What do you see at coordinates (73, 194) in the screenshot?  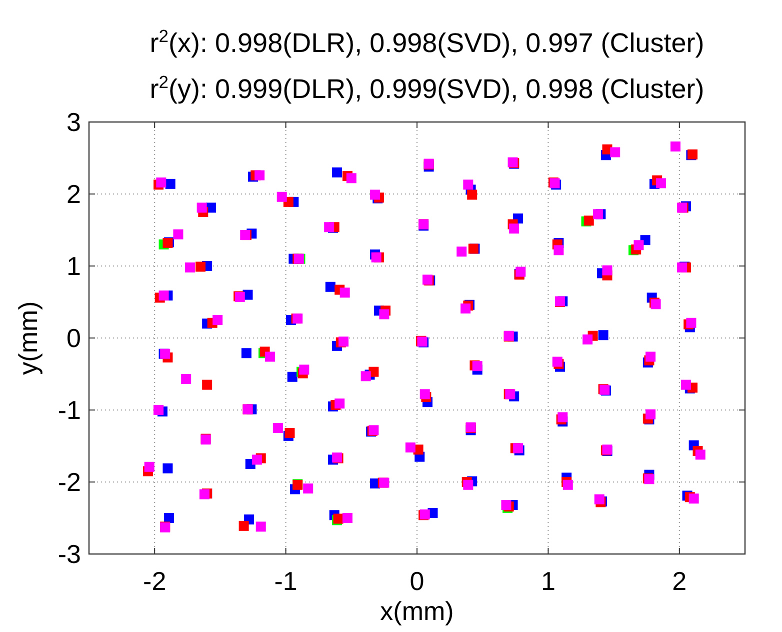 I see `y-tick-label: 2` at bounding box center [73, 194].